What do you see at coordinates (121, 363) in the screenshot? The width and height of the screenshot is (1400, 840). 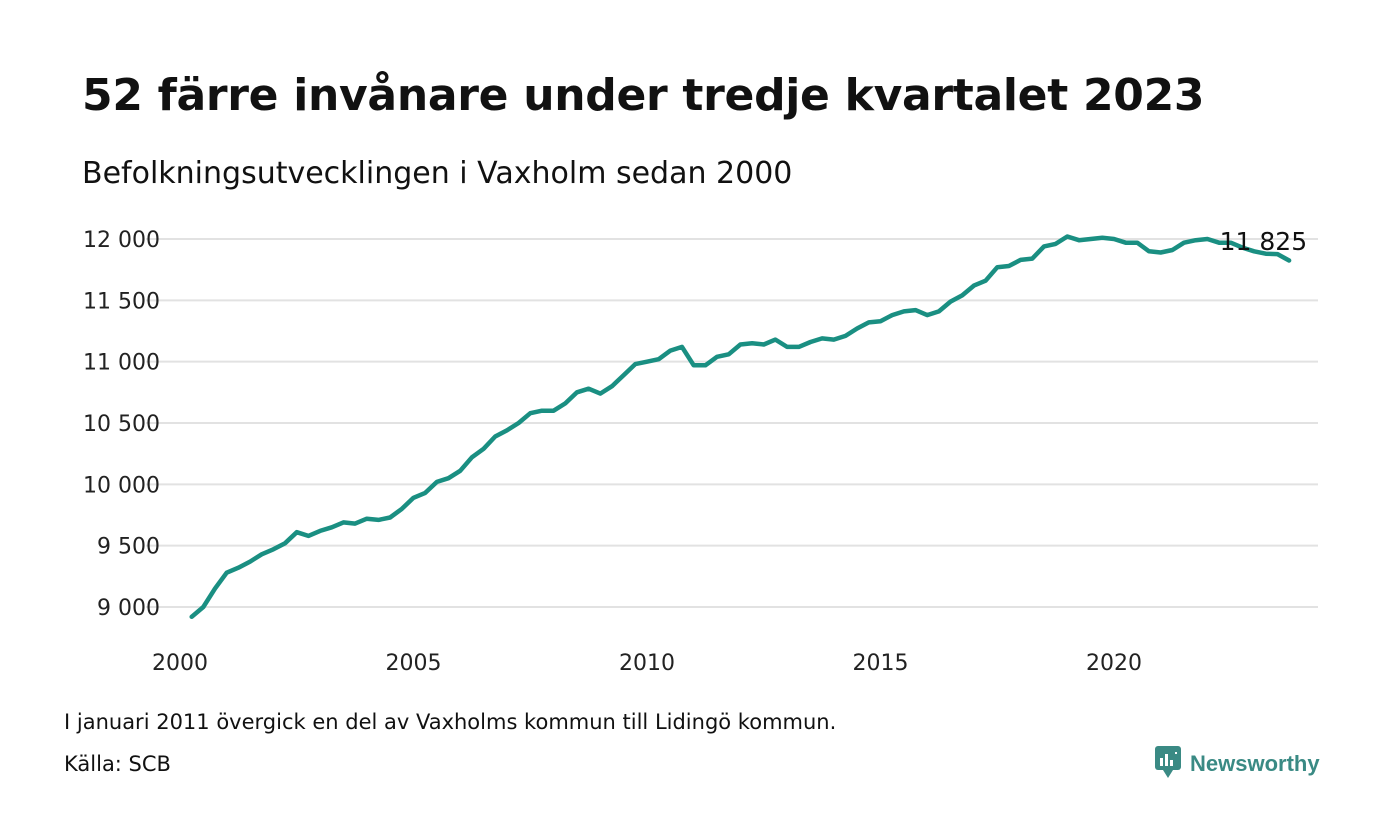 I see `y-tick-label: 11 000` at bounding box center [121, 363].